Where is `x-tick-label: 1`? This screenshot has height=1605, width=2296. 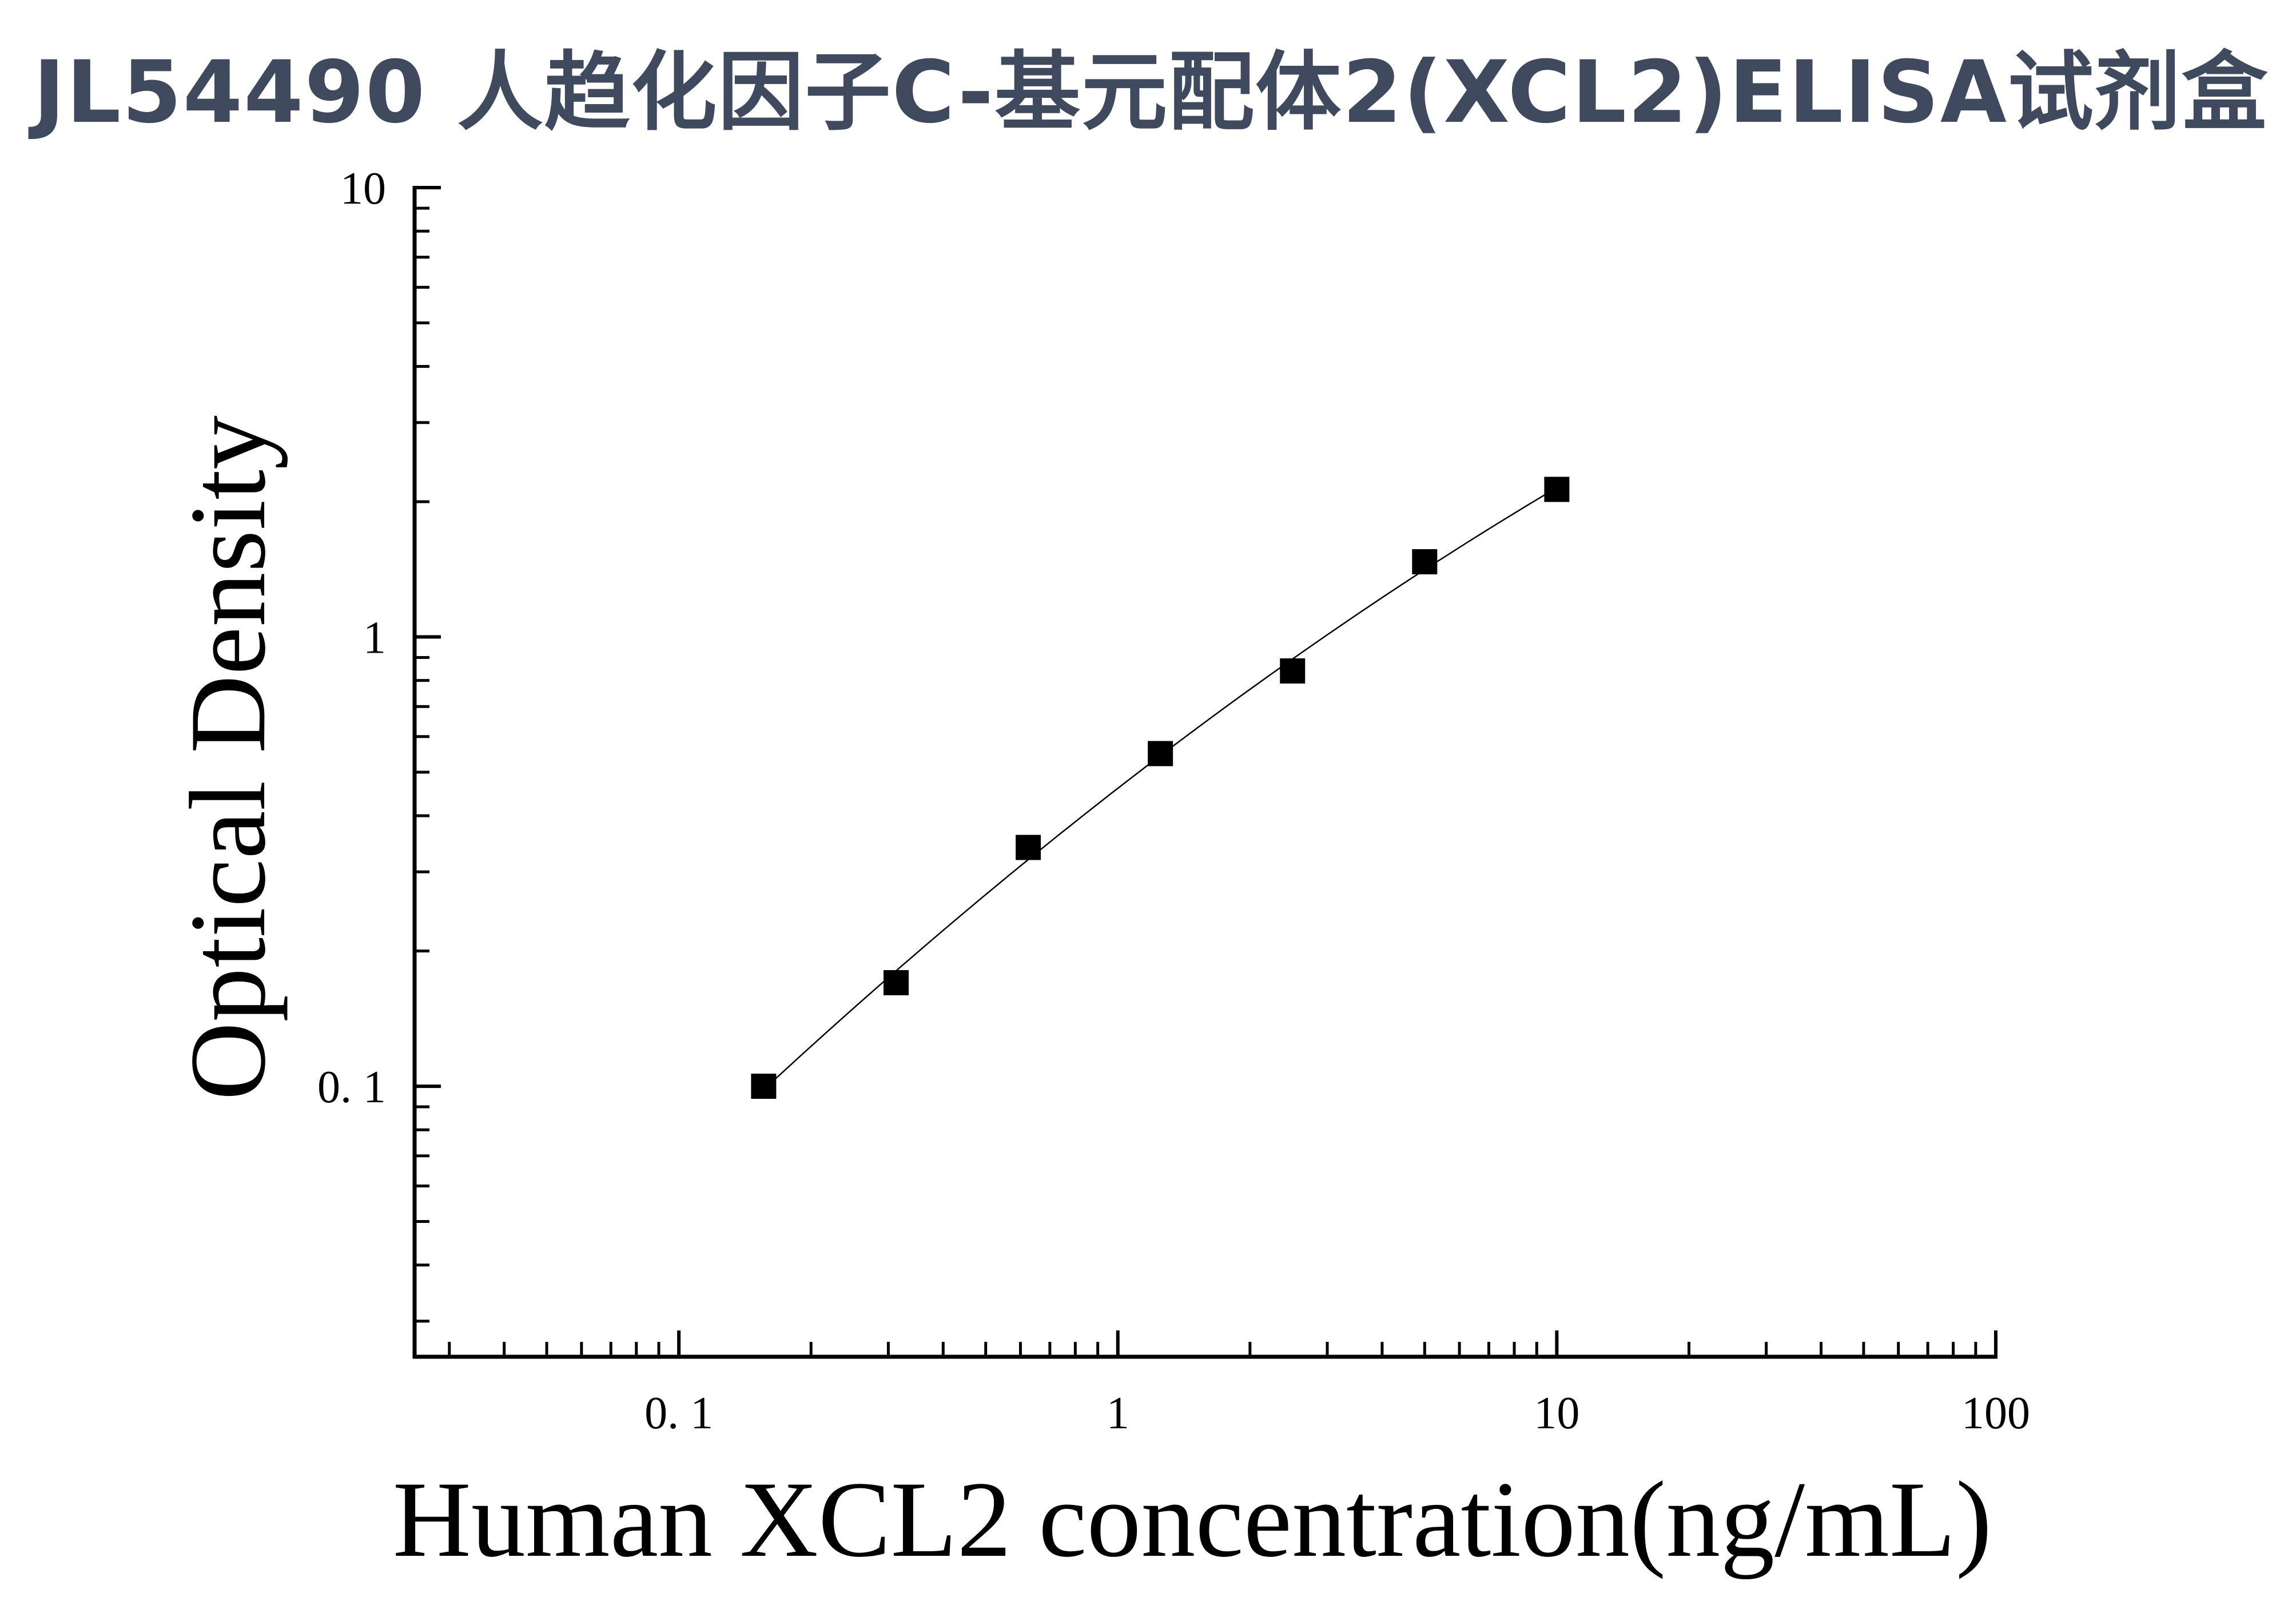
x-tick-label: 1 is located at coordinates (1118, 1413).